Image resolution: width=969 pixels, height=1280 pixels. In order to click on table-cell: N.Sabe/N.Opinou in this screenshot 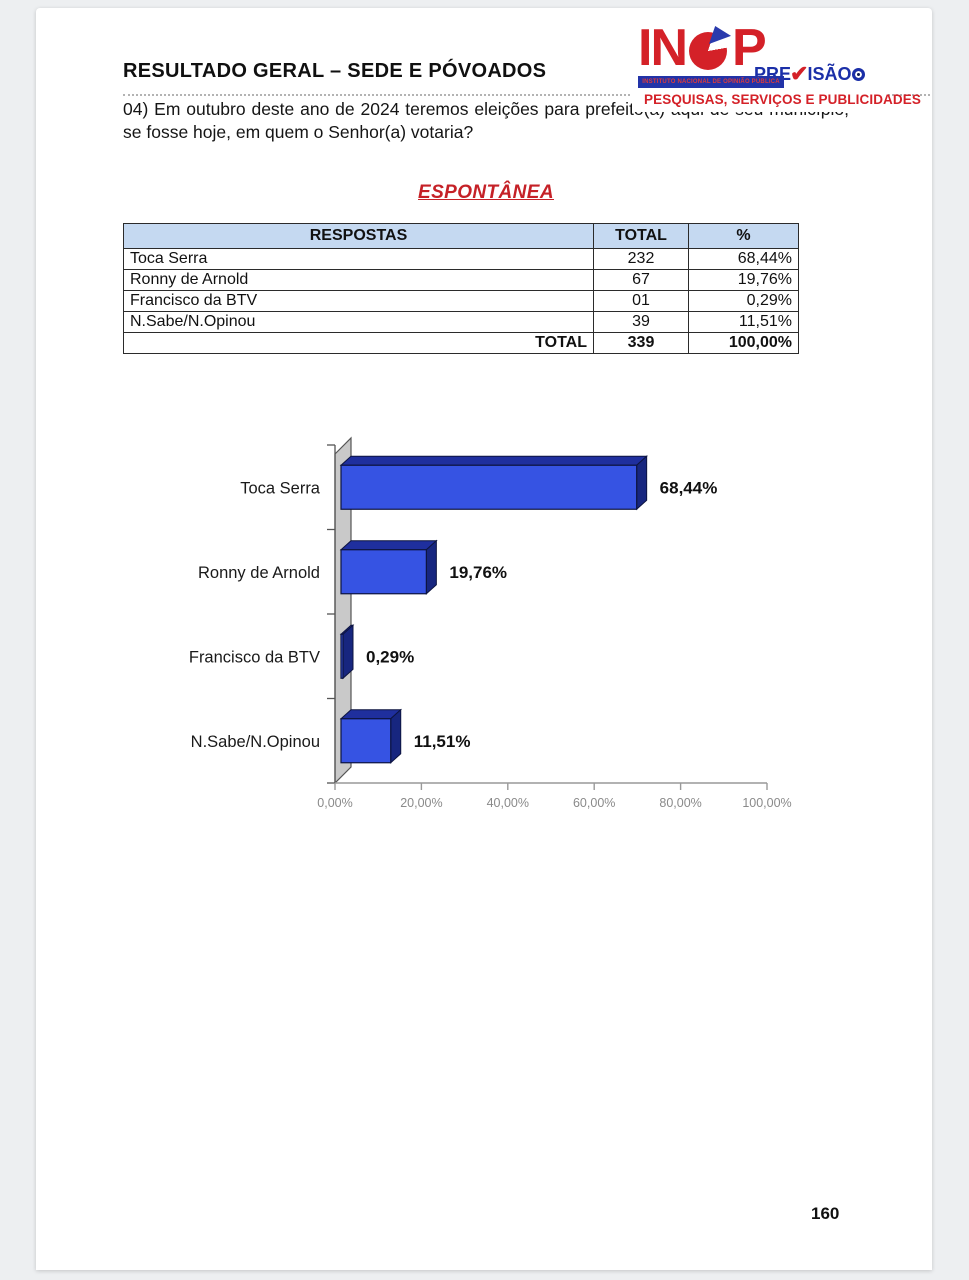, I will do `click(358, 322)`.